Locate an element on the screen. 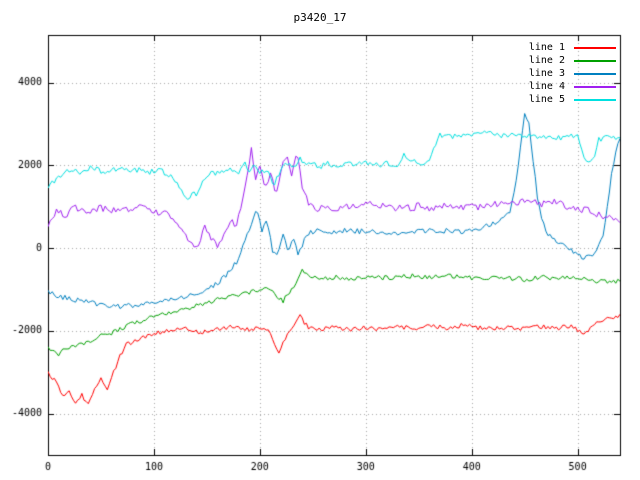  legend-label: line 2 is located at coordinates (546, 60).